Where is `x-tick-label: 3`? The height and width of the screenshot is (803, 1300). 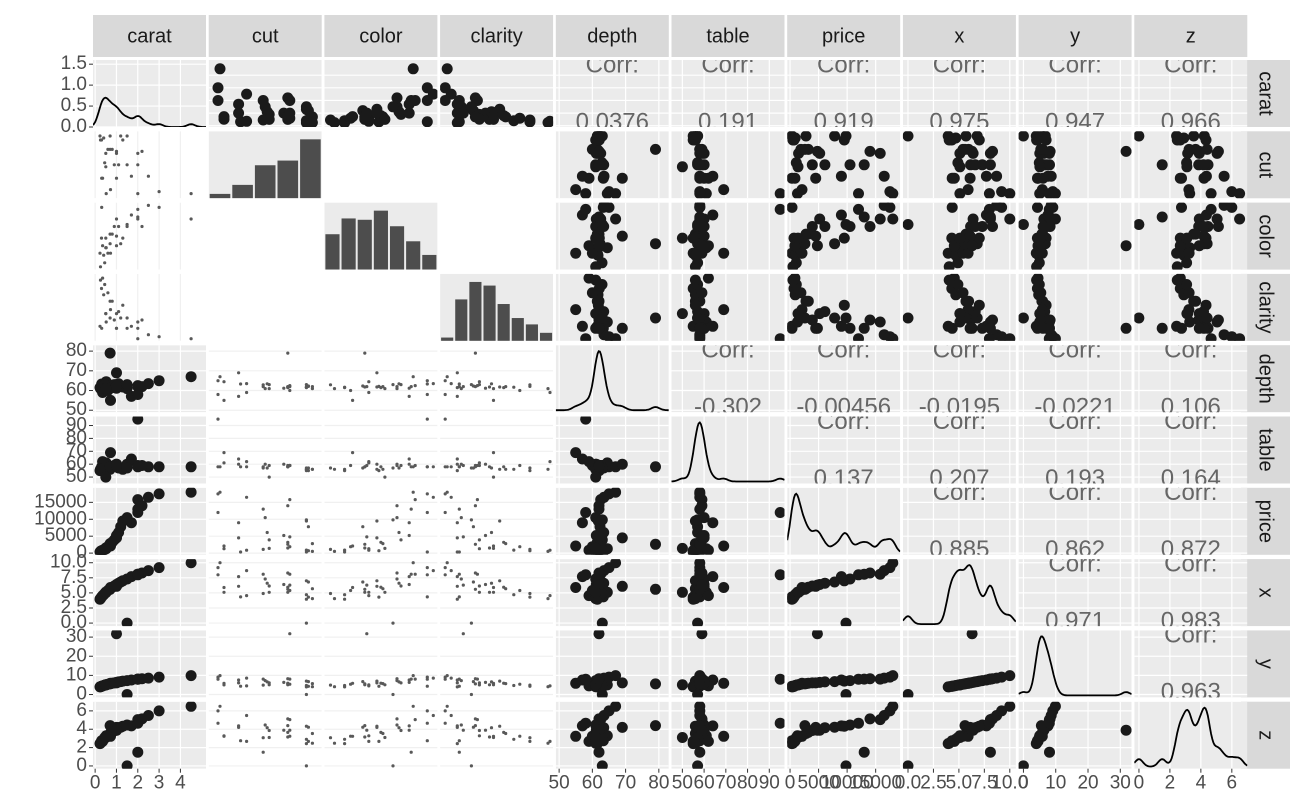
x-tick-label: 3 is located at coordinates (159, 783).